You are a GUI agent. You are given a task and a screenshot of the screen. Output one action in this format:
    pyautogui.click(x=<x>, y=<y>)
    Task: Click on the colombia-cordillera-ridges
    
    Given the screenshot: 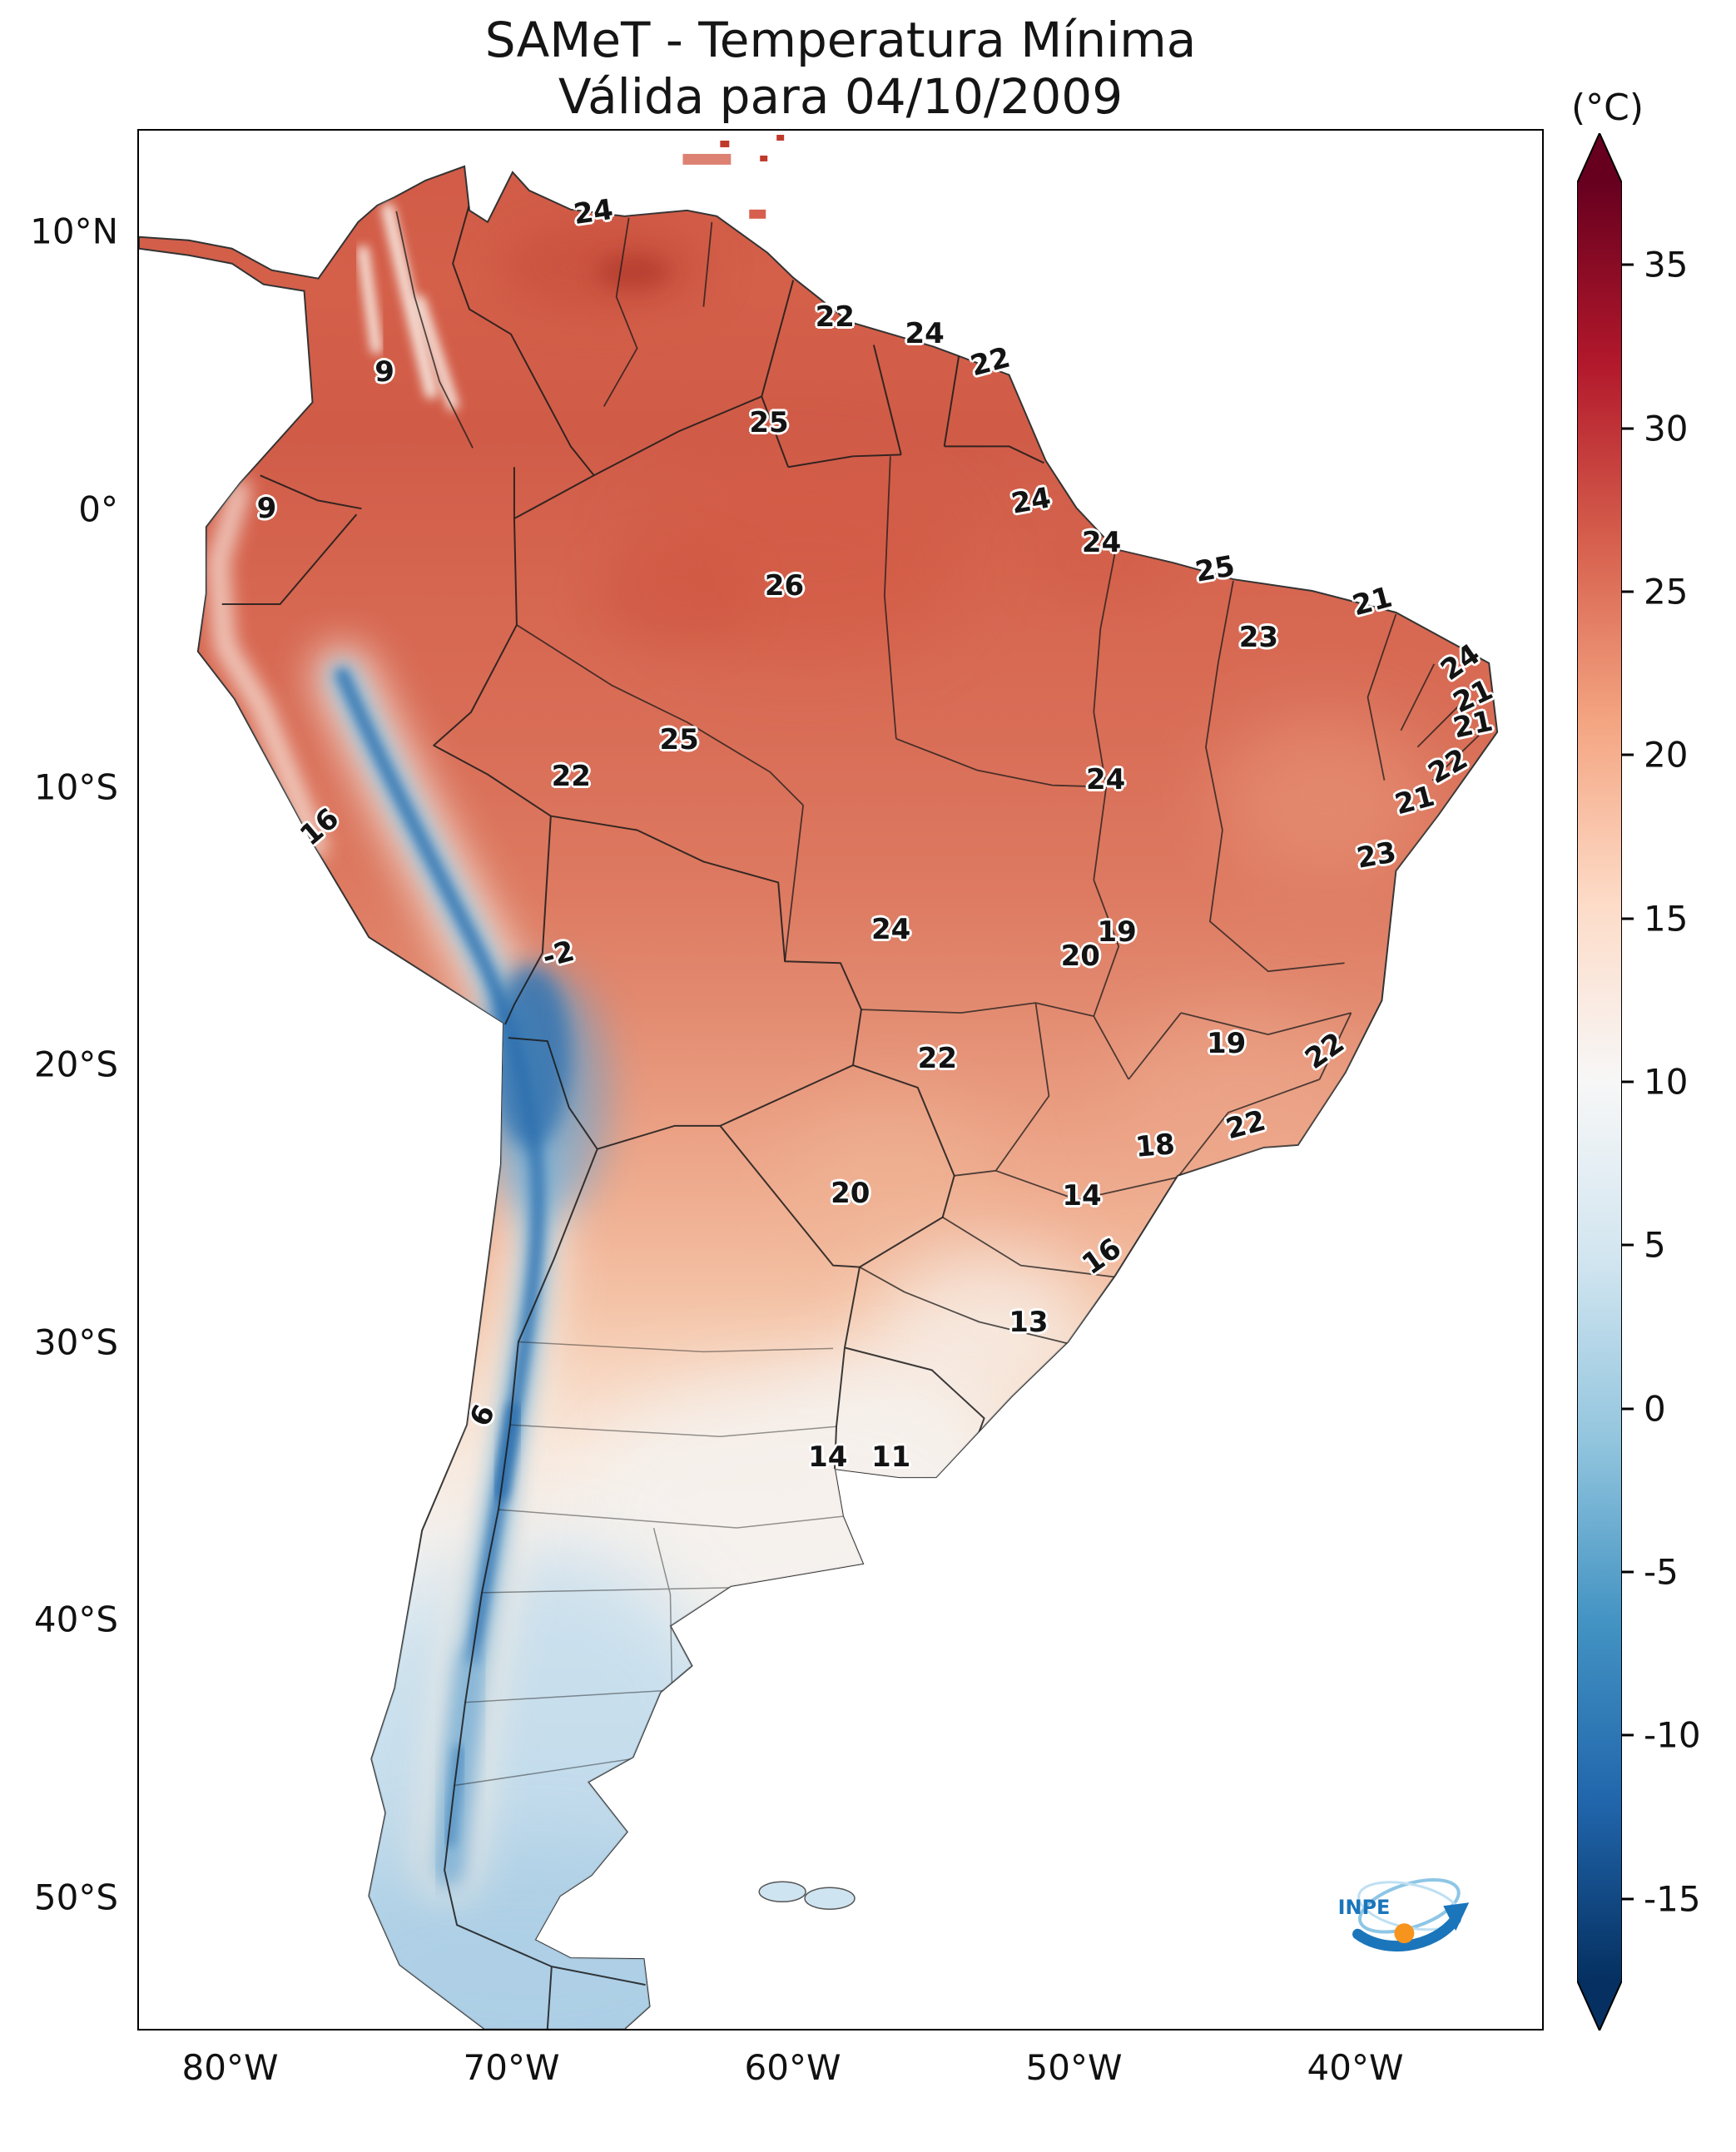 What is the action you would take?
    pyautogui.click(x=334, y=530)
    